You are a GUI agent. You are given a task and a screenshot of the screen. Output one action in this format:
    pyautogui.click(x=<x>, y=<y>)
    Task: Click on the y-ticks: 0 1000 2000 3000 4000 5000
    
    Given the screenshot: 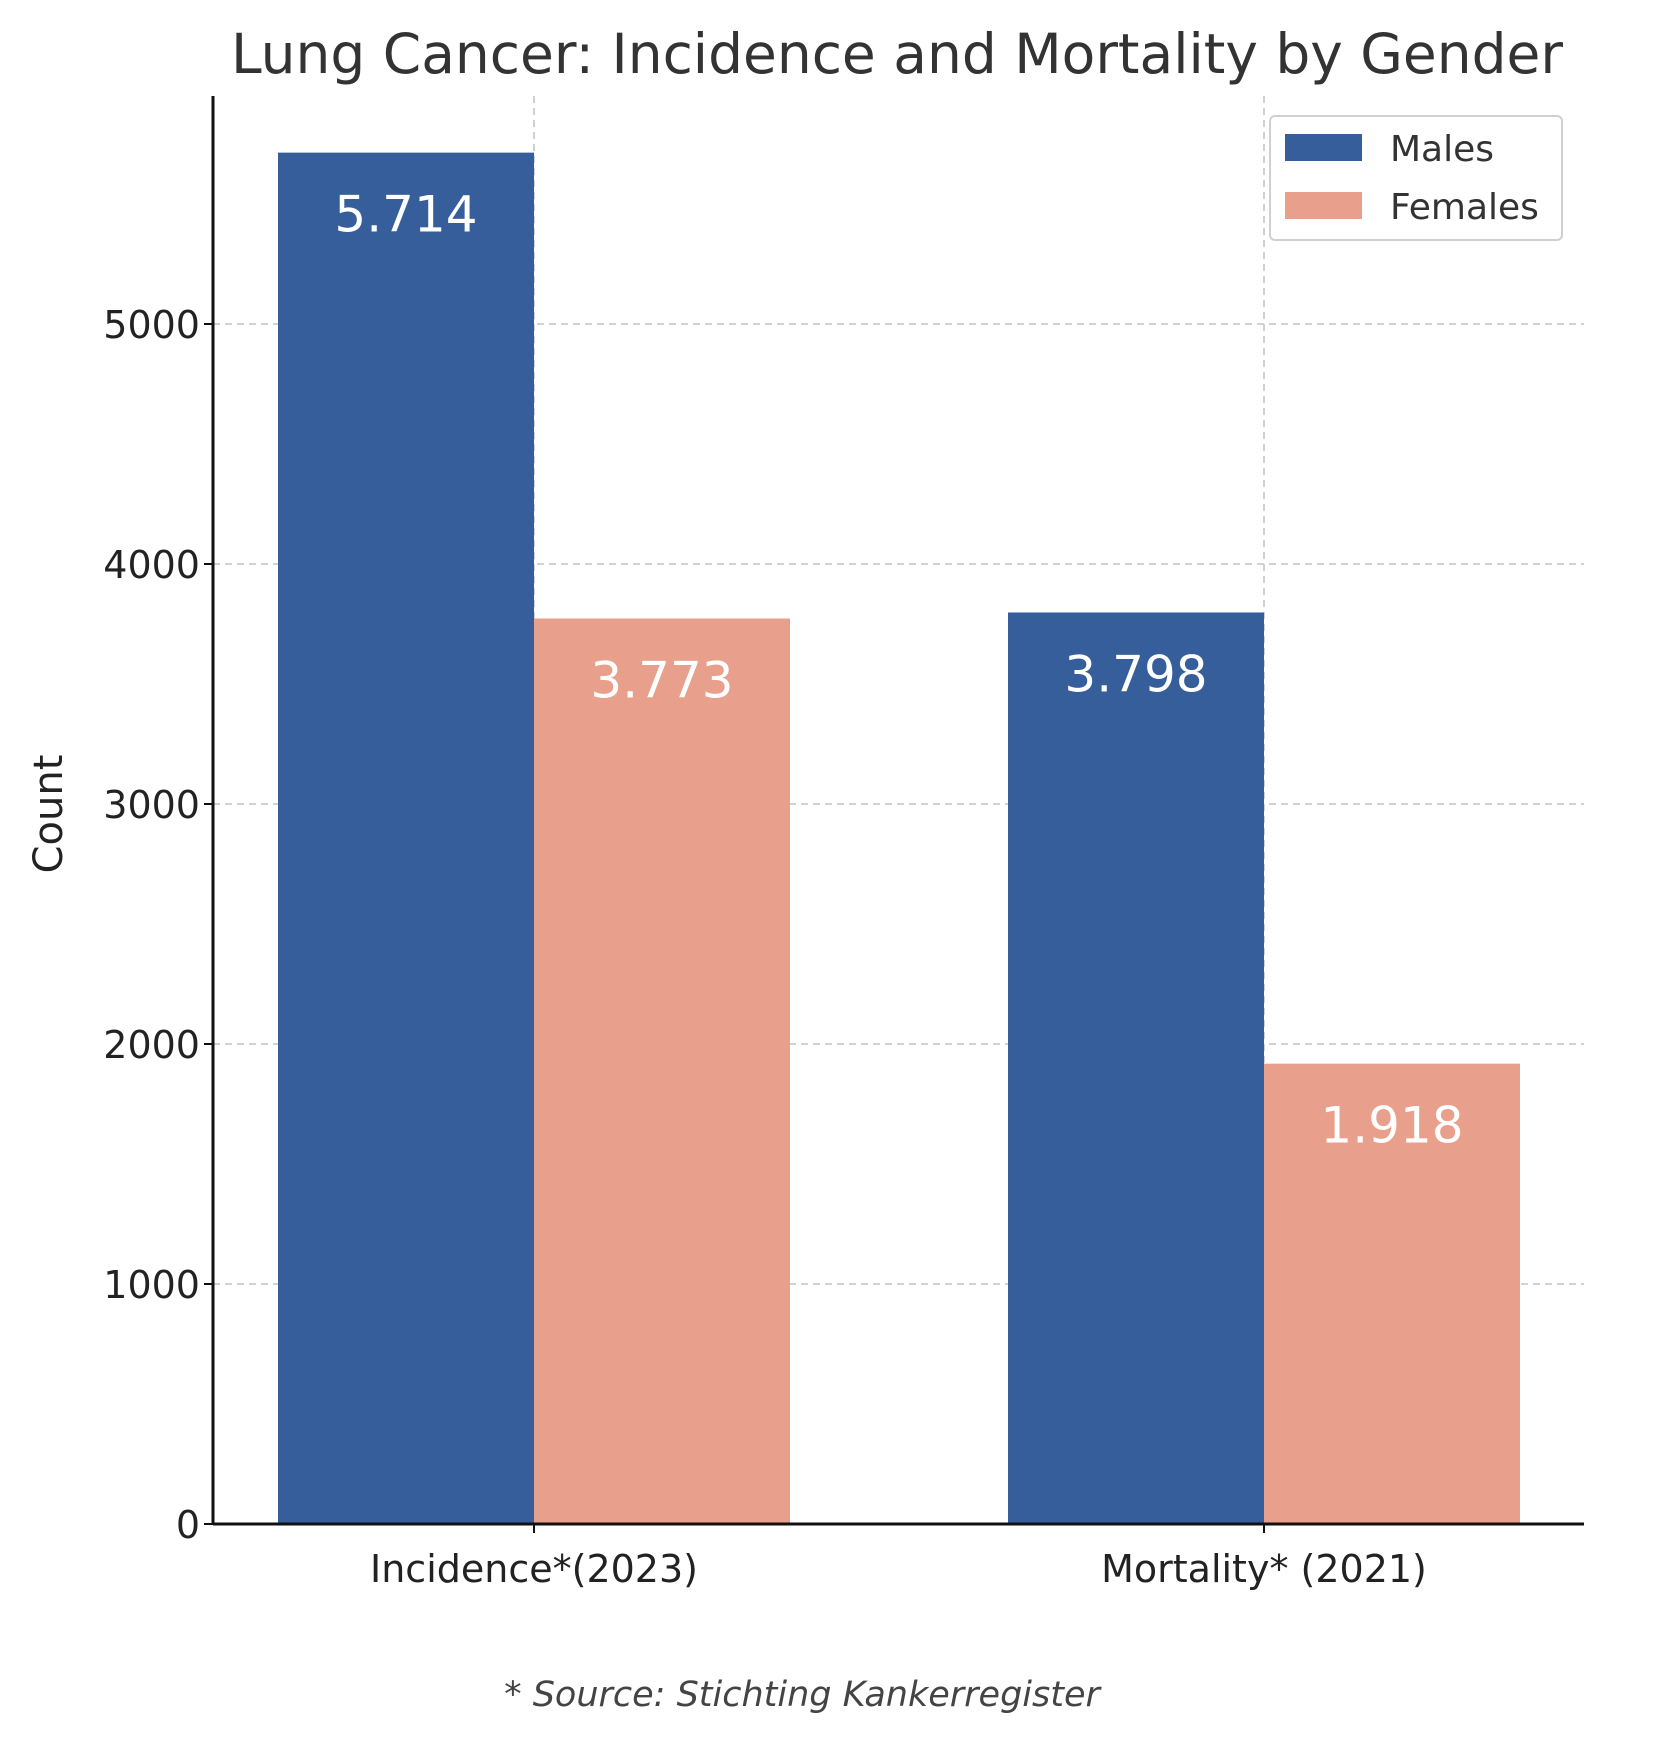 What is the action you would take?
    pyautogui.click(x=158, y=925)
    